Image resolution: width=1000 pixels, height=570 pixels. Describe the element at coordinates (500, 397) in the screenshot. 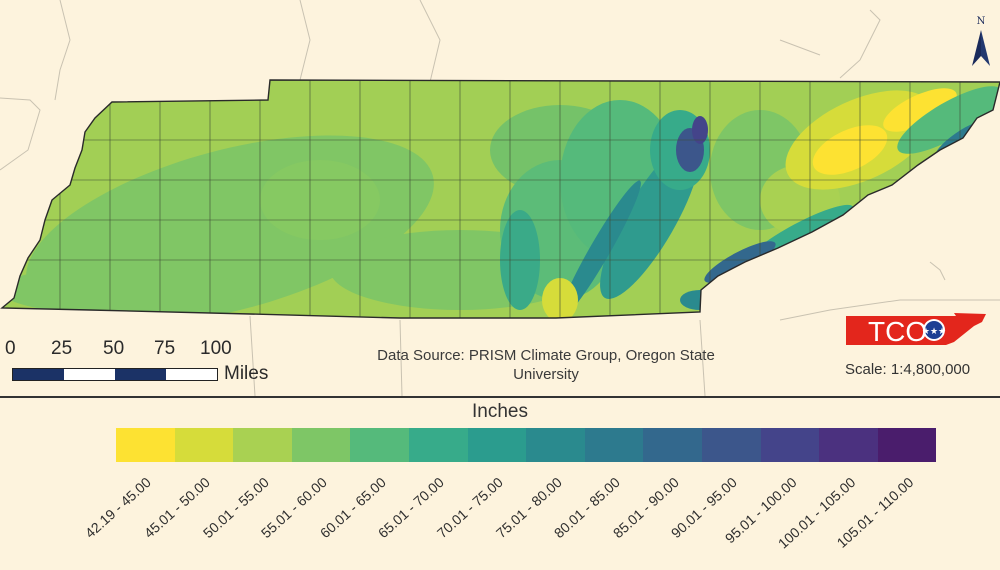

I see `panel-divider` at that location.